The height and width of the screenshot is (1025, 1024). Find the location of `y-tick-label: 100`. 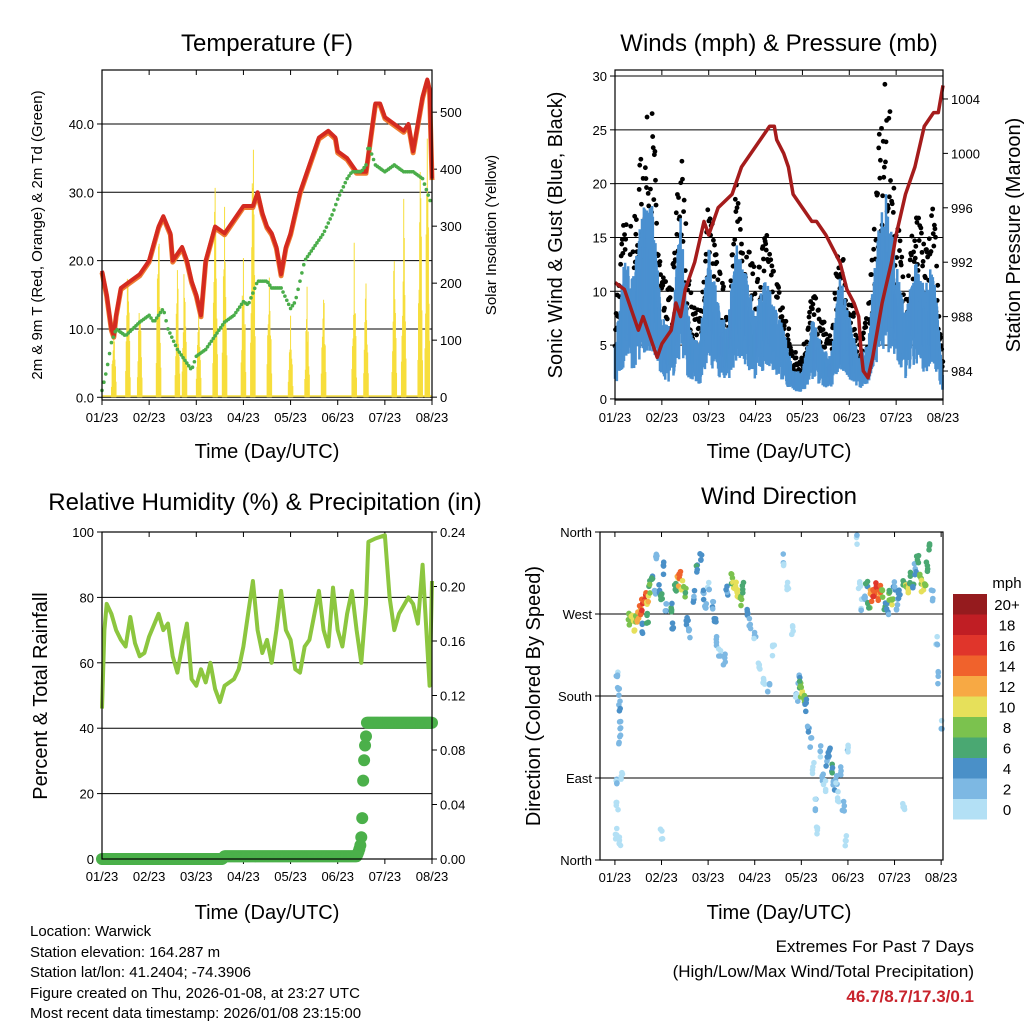

y-tick-label: 100 is located at coordinates (83, 532).